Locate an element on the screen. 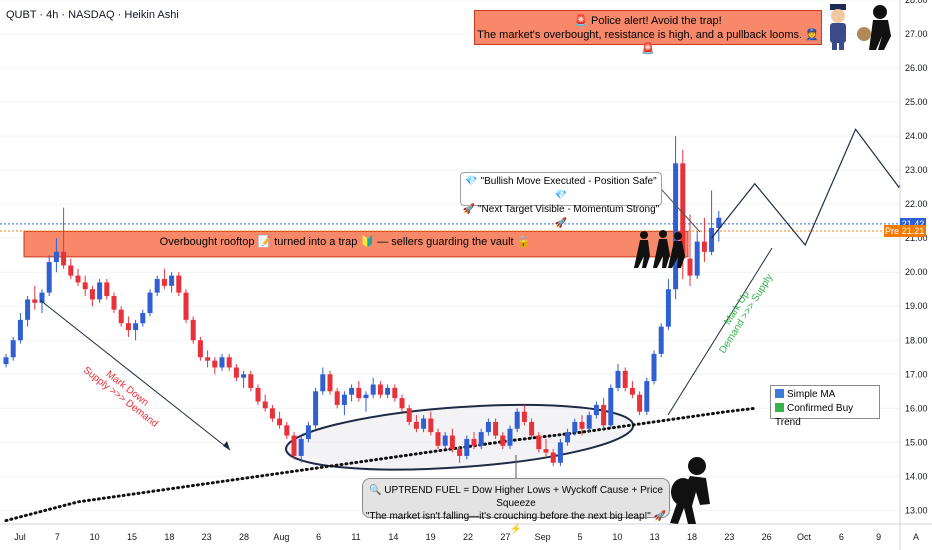  x-tick-label: 14 is located at coordinates (393, 537).